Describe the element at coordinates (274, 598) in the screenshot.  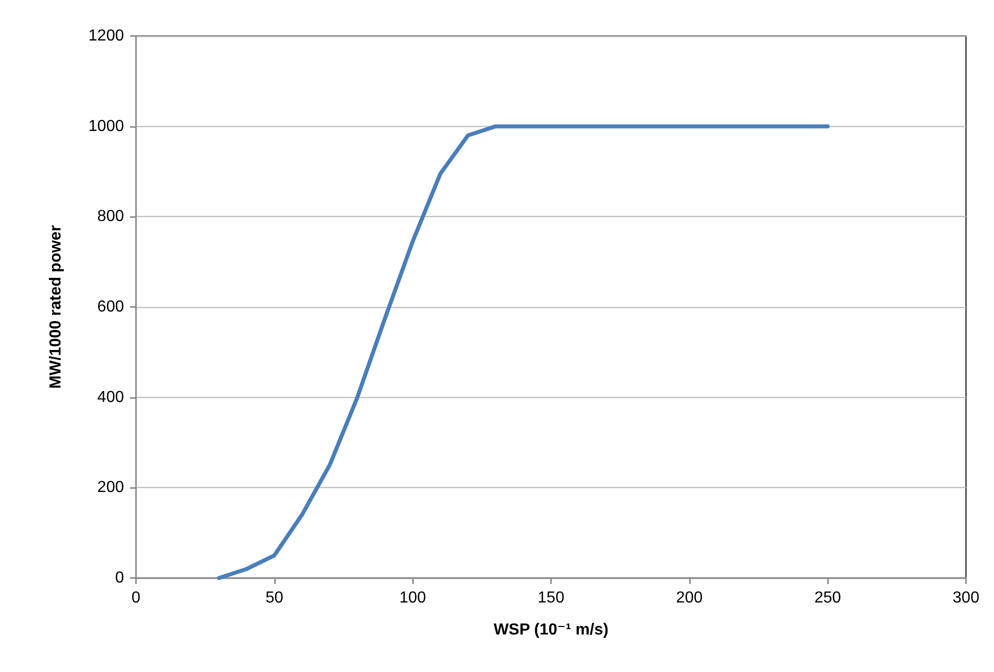
I see `x-tick-label: 50` at that location.